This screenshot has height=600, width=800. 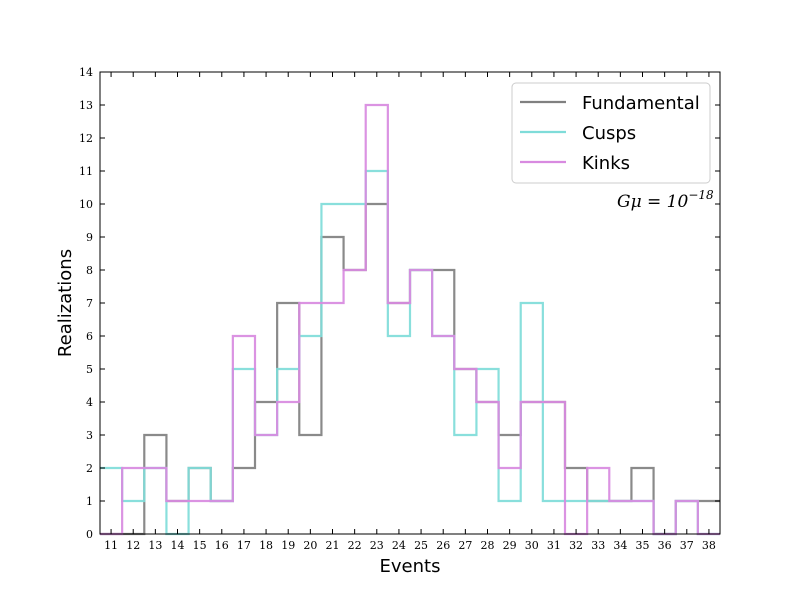 I want to click on x-tick-label: 13, so click(x=155, y=545).